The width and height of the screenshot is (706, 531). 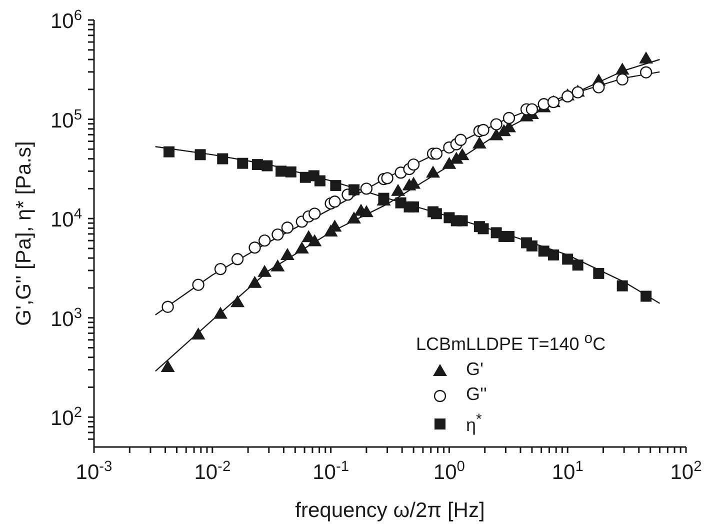 I want to click on y-tick-label: 10$^{2}$, so click(x=66, y=417).